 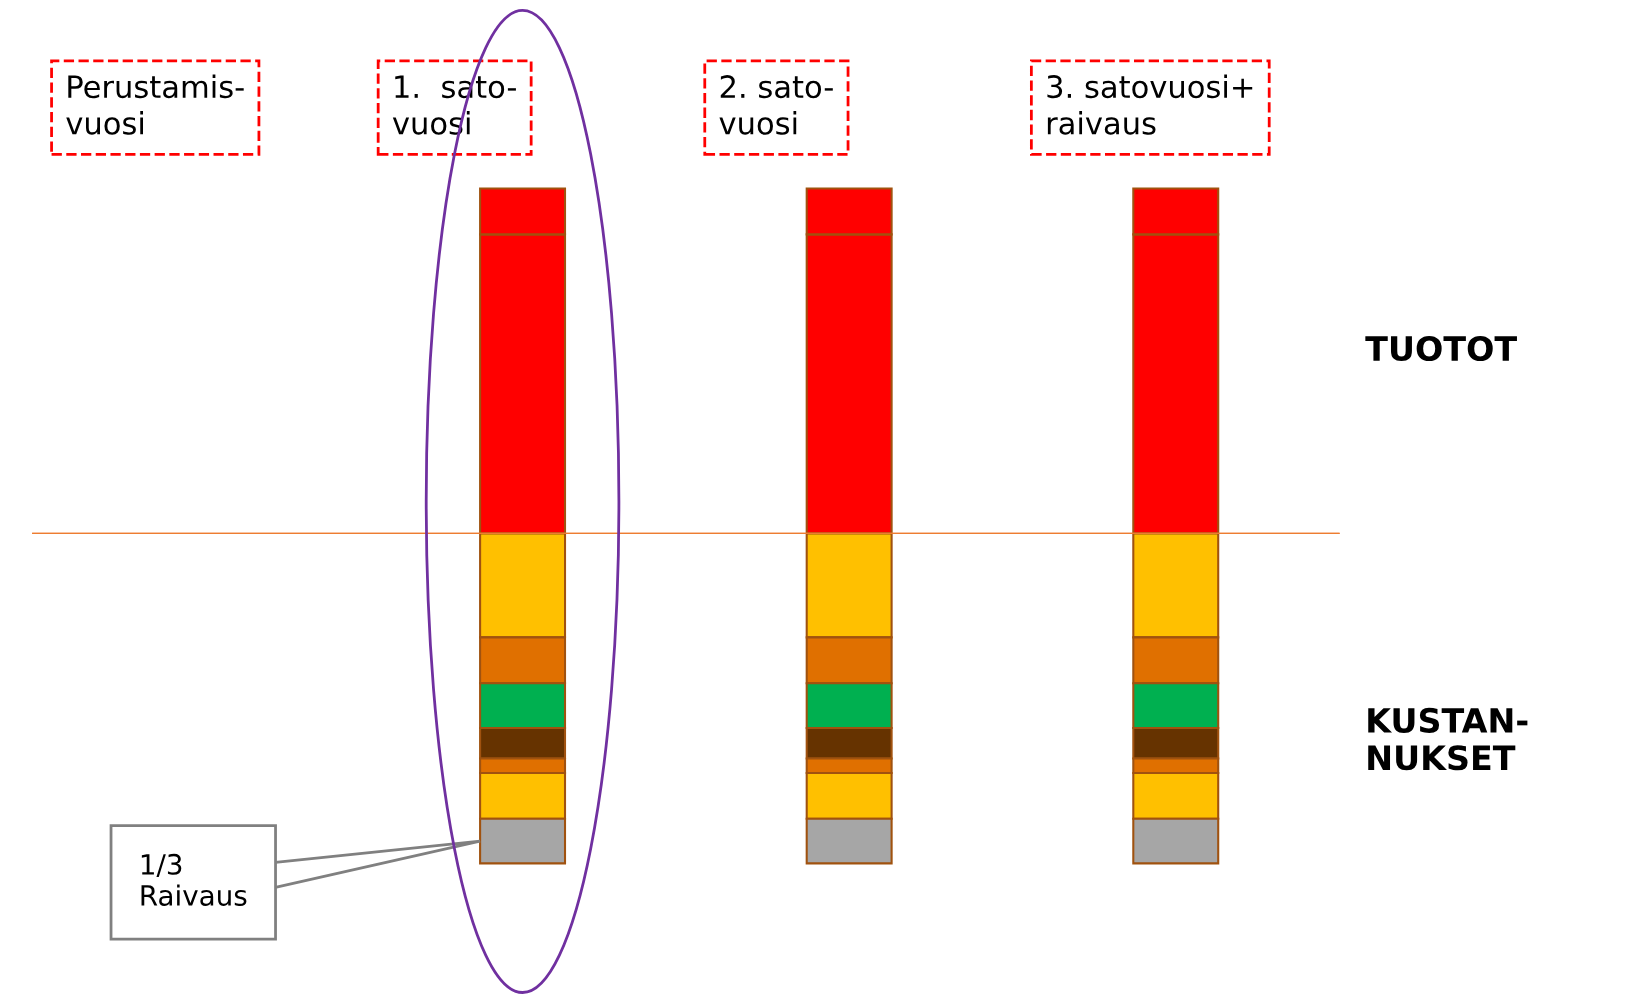 I want to click on annotation: 1/3 Raivaus, so click(x=194, y=879).